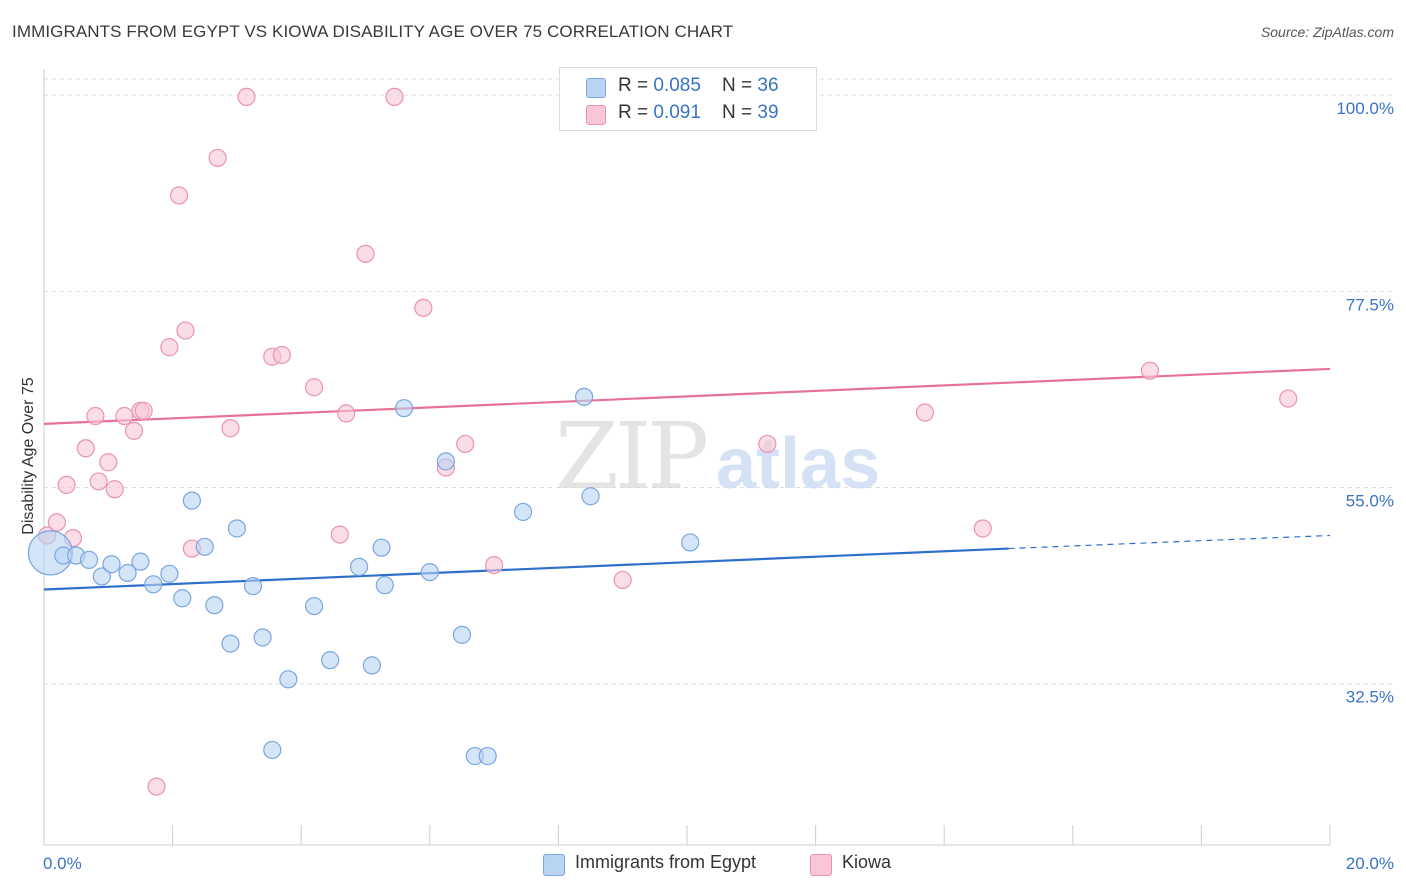 Image resolution: width=1406 pixels, height=892 pixels. I want to click on y-tick-label: 100.0%, so click(1365, 108).